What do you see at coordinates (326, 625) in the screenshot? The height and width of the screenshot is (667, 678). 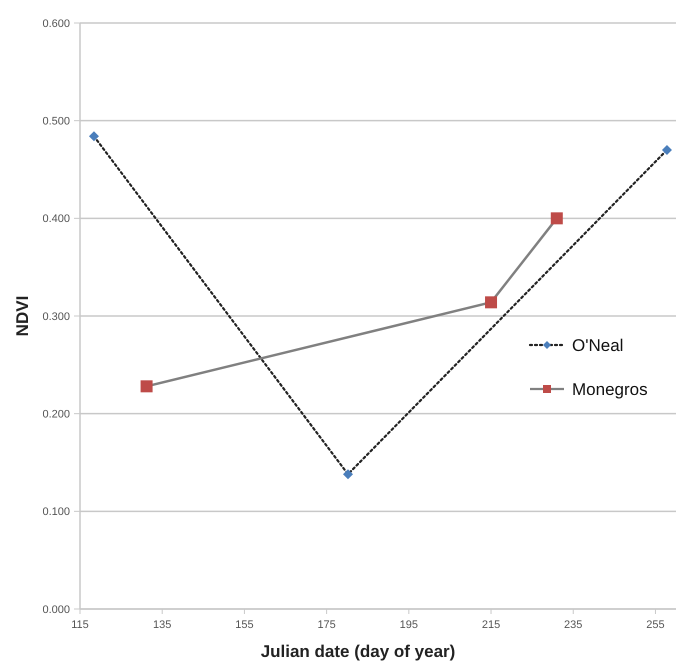 I see `x-tick-label: 175` at bounding box center [326, 625].